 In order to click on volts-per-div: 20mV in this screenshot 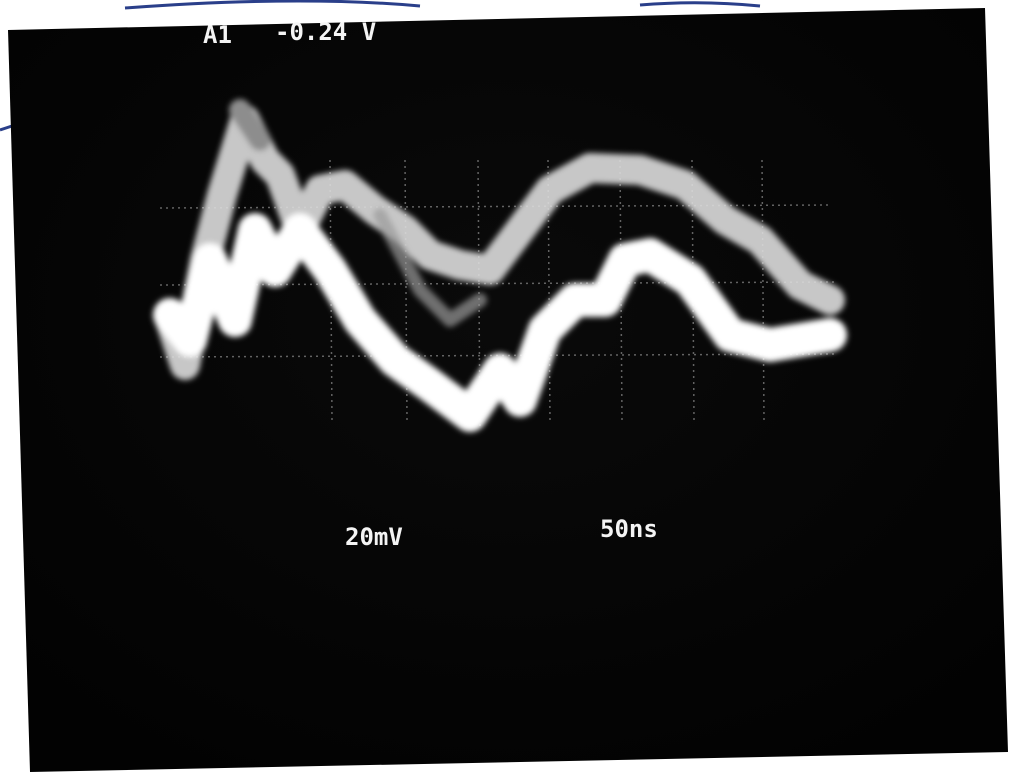, I will do `click(374, 537)`.